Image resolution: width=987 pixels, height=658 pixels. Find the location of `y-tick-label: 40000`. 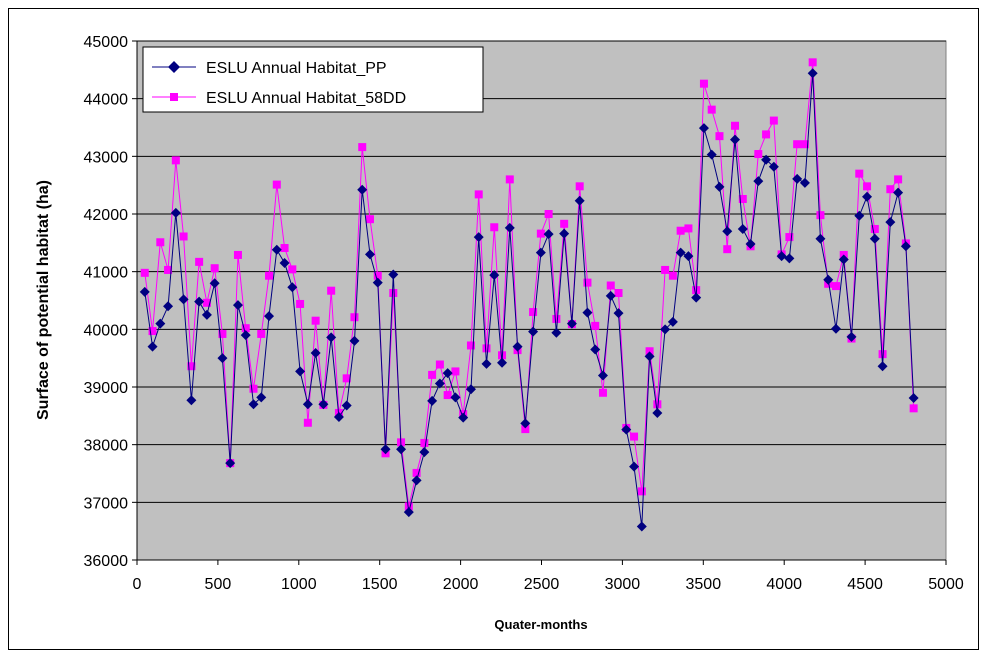

y-tick-label: 40000 is located at coordinates (106, 330).